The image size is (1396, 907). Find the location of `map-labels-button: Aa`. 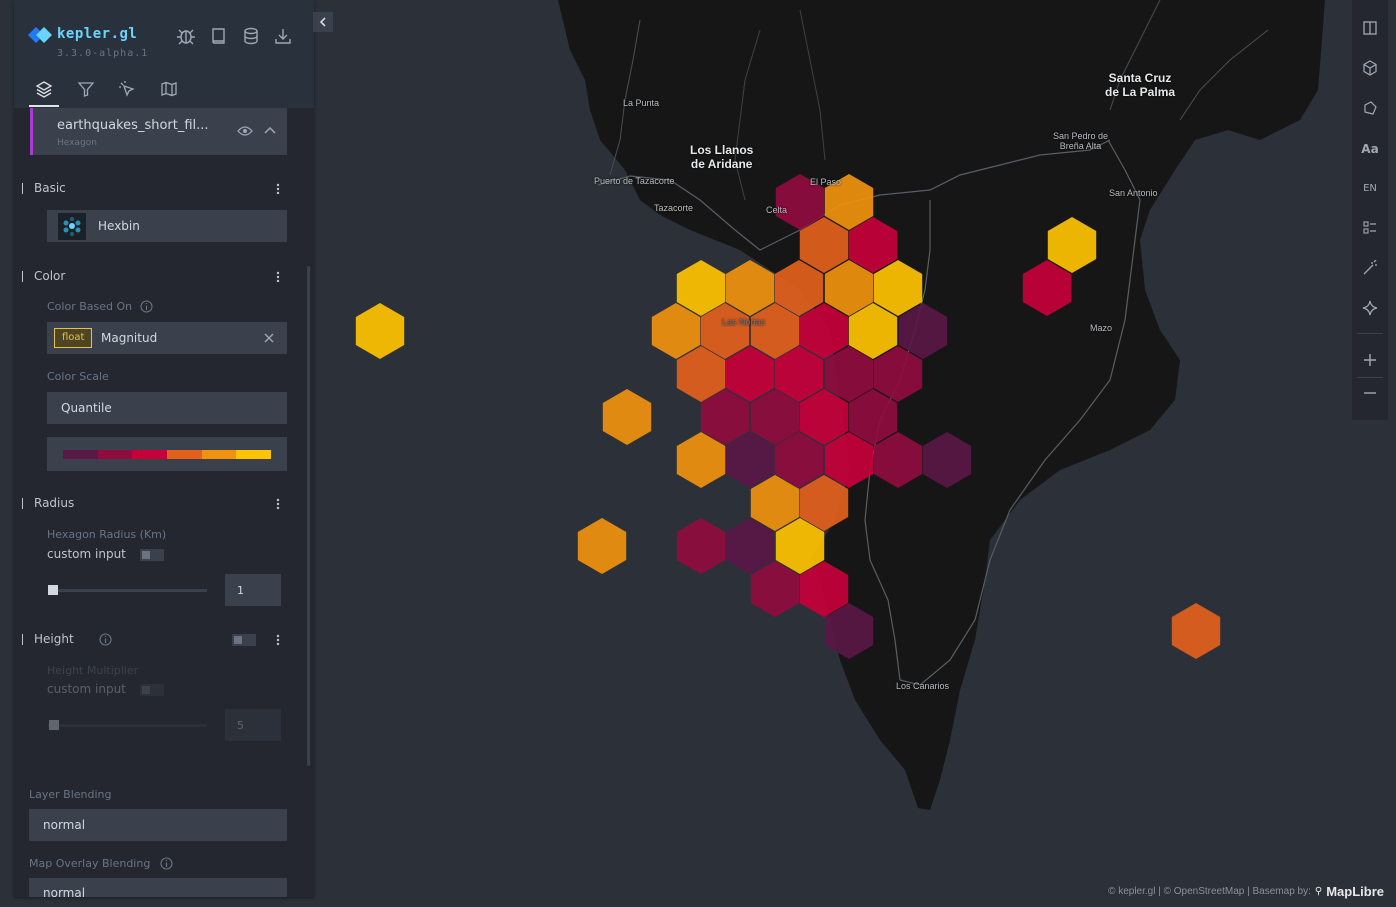

map-labels-button: Aa is located at coordinates (1370, 149).